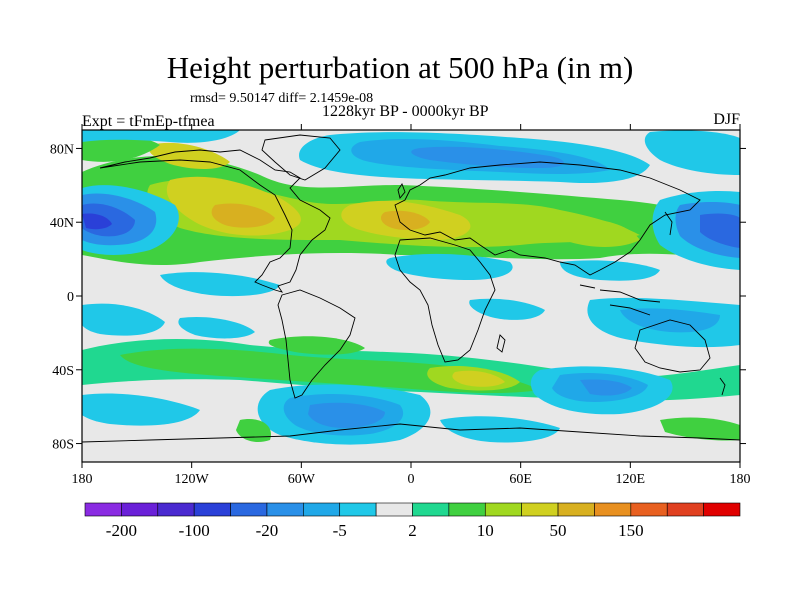  Describe the element at coordinates (405, 111) in the screenshot. I see `time-period-label: 1228kyr BP - 0000kyr BP` at that location.